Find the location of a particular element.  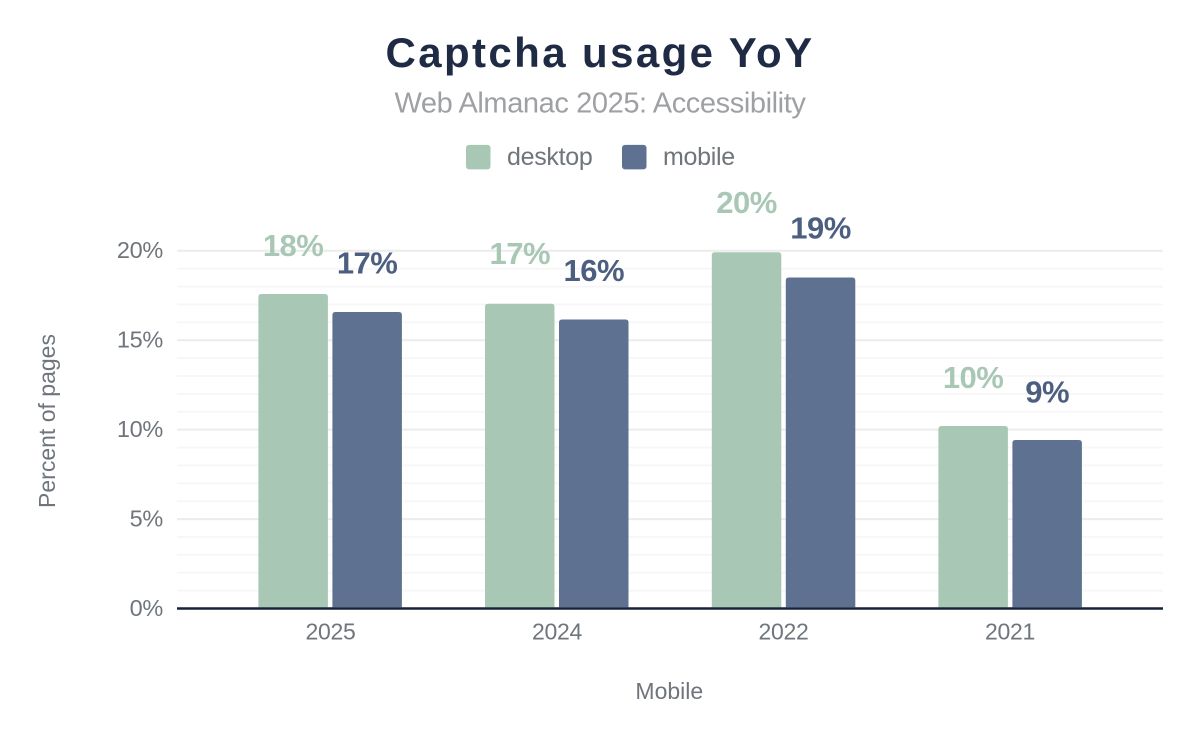

svg-text: 2022 is located at coordinates (784, 632).